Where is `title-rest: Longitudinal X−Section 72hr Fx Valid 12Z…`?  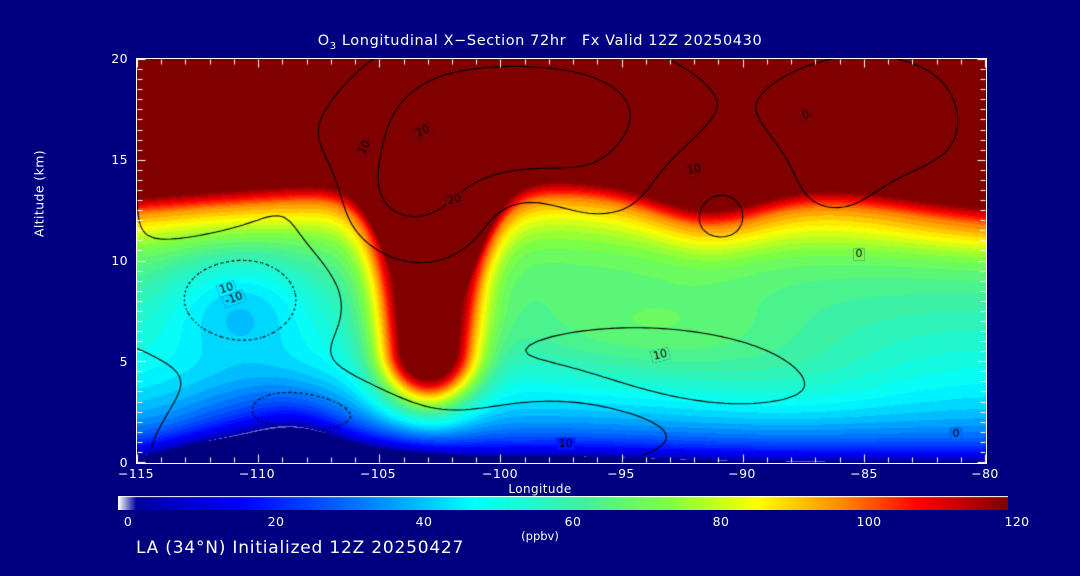
title-rest: Longitudinal X−Section 72hr Fx Valid 12Z… is located at coordinates (549, 41).